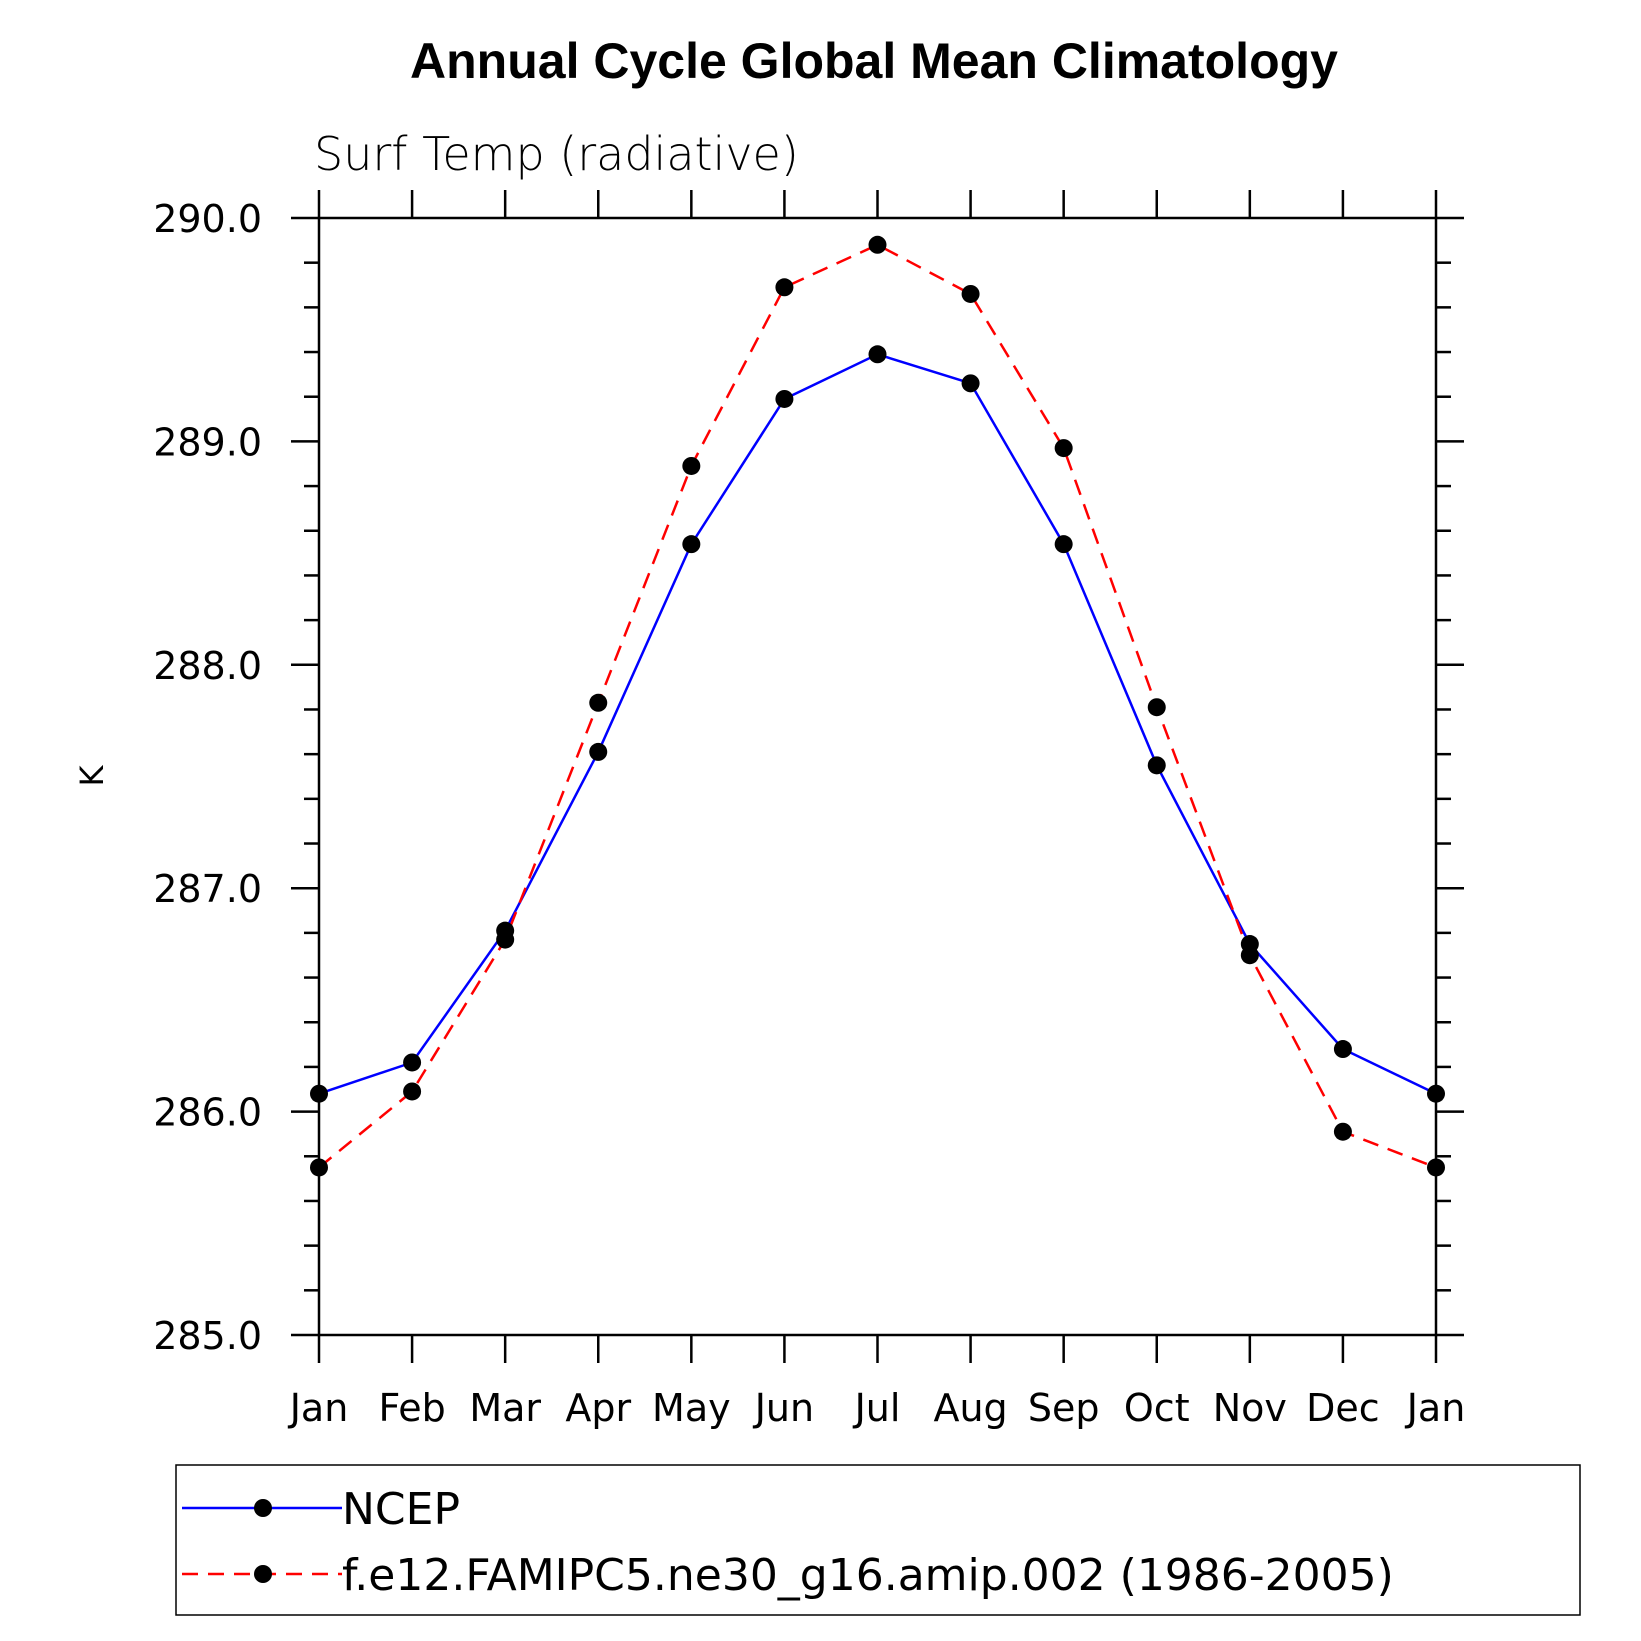 The height and width of the screenshot is (1641, 1641). What do you see at coordinates (207, 666) in the screenshot?
I see `y-tick-label: 288.0` at bounding box center [207, 666].